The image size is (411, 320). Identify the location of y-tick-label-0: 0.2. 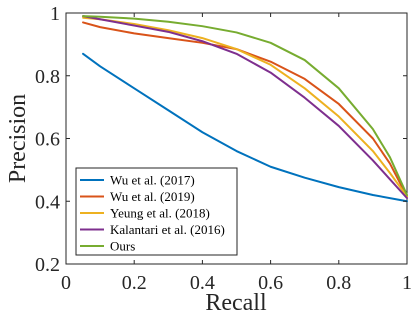
(47, 265).